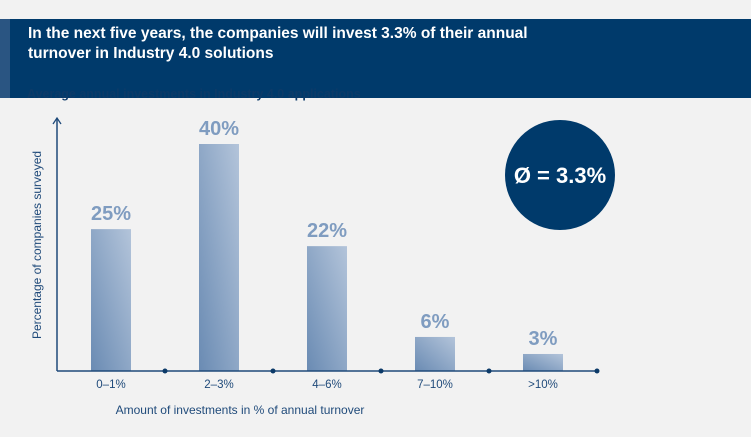 The height and width of the screenshot is (437, 751). Describe the element at coordinates (326, 385) in the screenshot. I see `x-tick-label: 4–6%` at that location.